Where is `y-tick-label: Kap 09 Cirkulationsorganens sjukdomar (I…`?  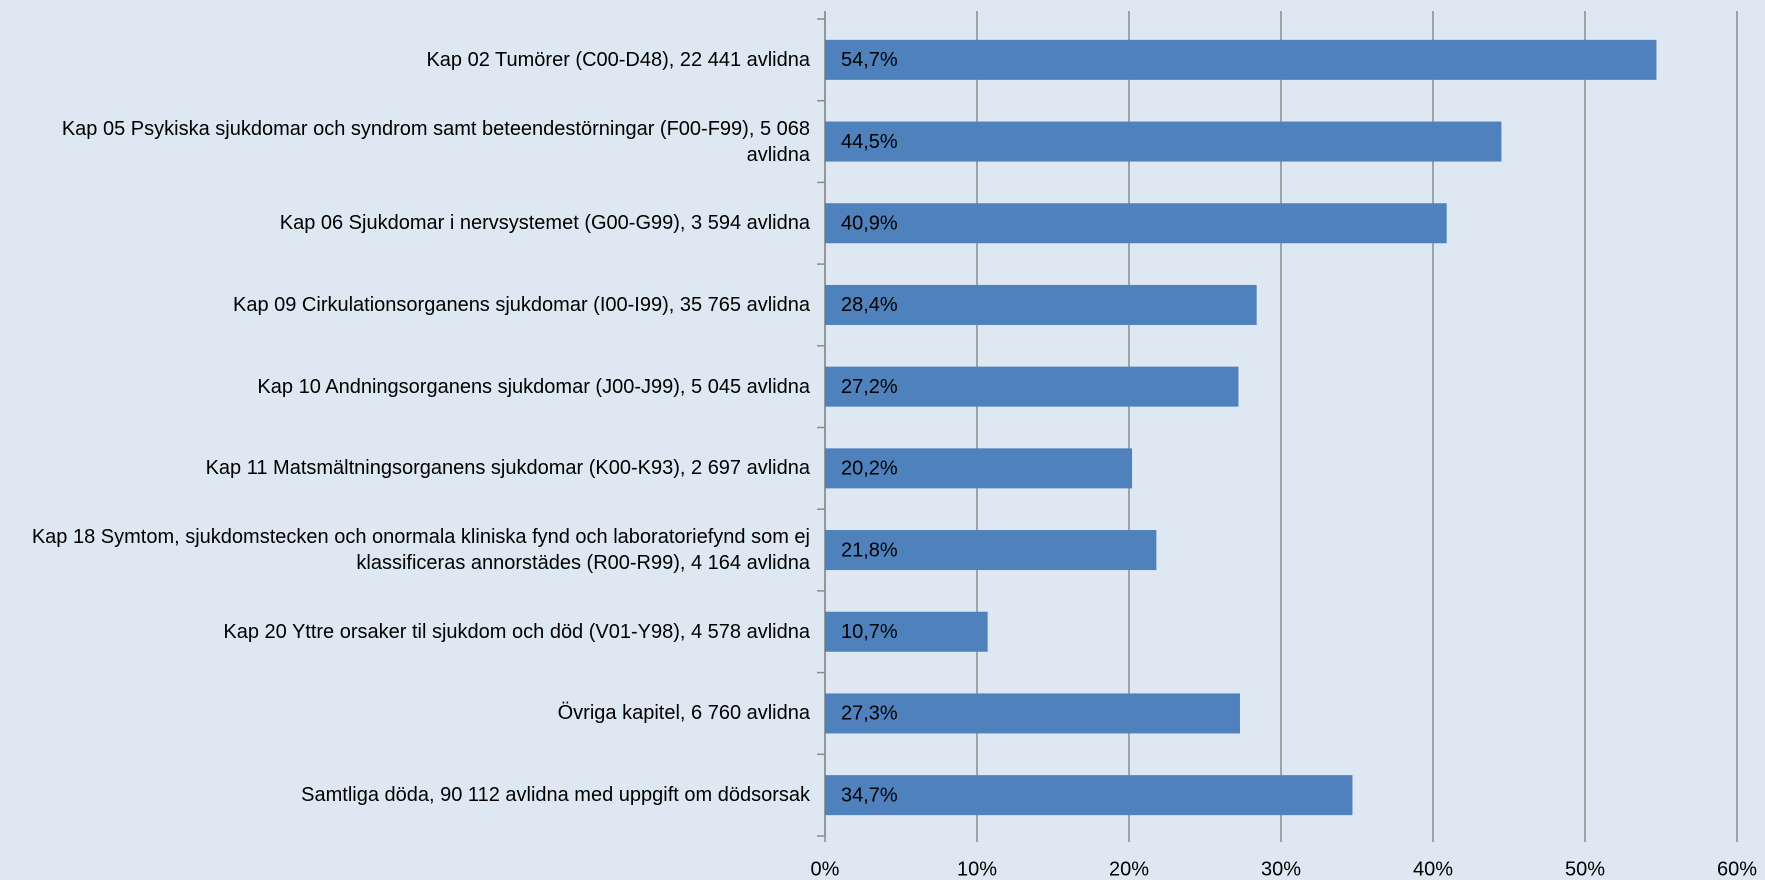
y-tick-label: Kap 09 Cirkulationsorganens sjukdomar (I… is located at coordinates (521, 304).